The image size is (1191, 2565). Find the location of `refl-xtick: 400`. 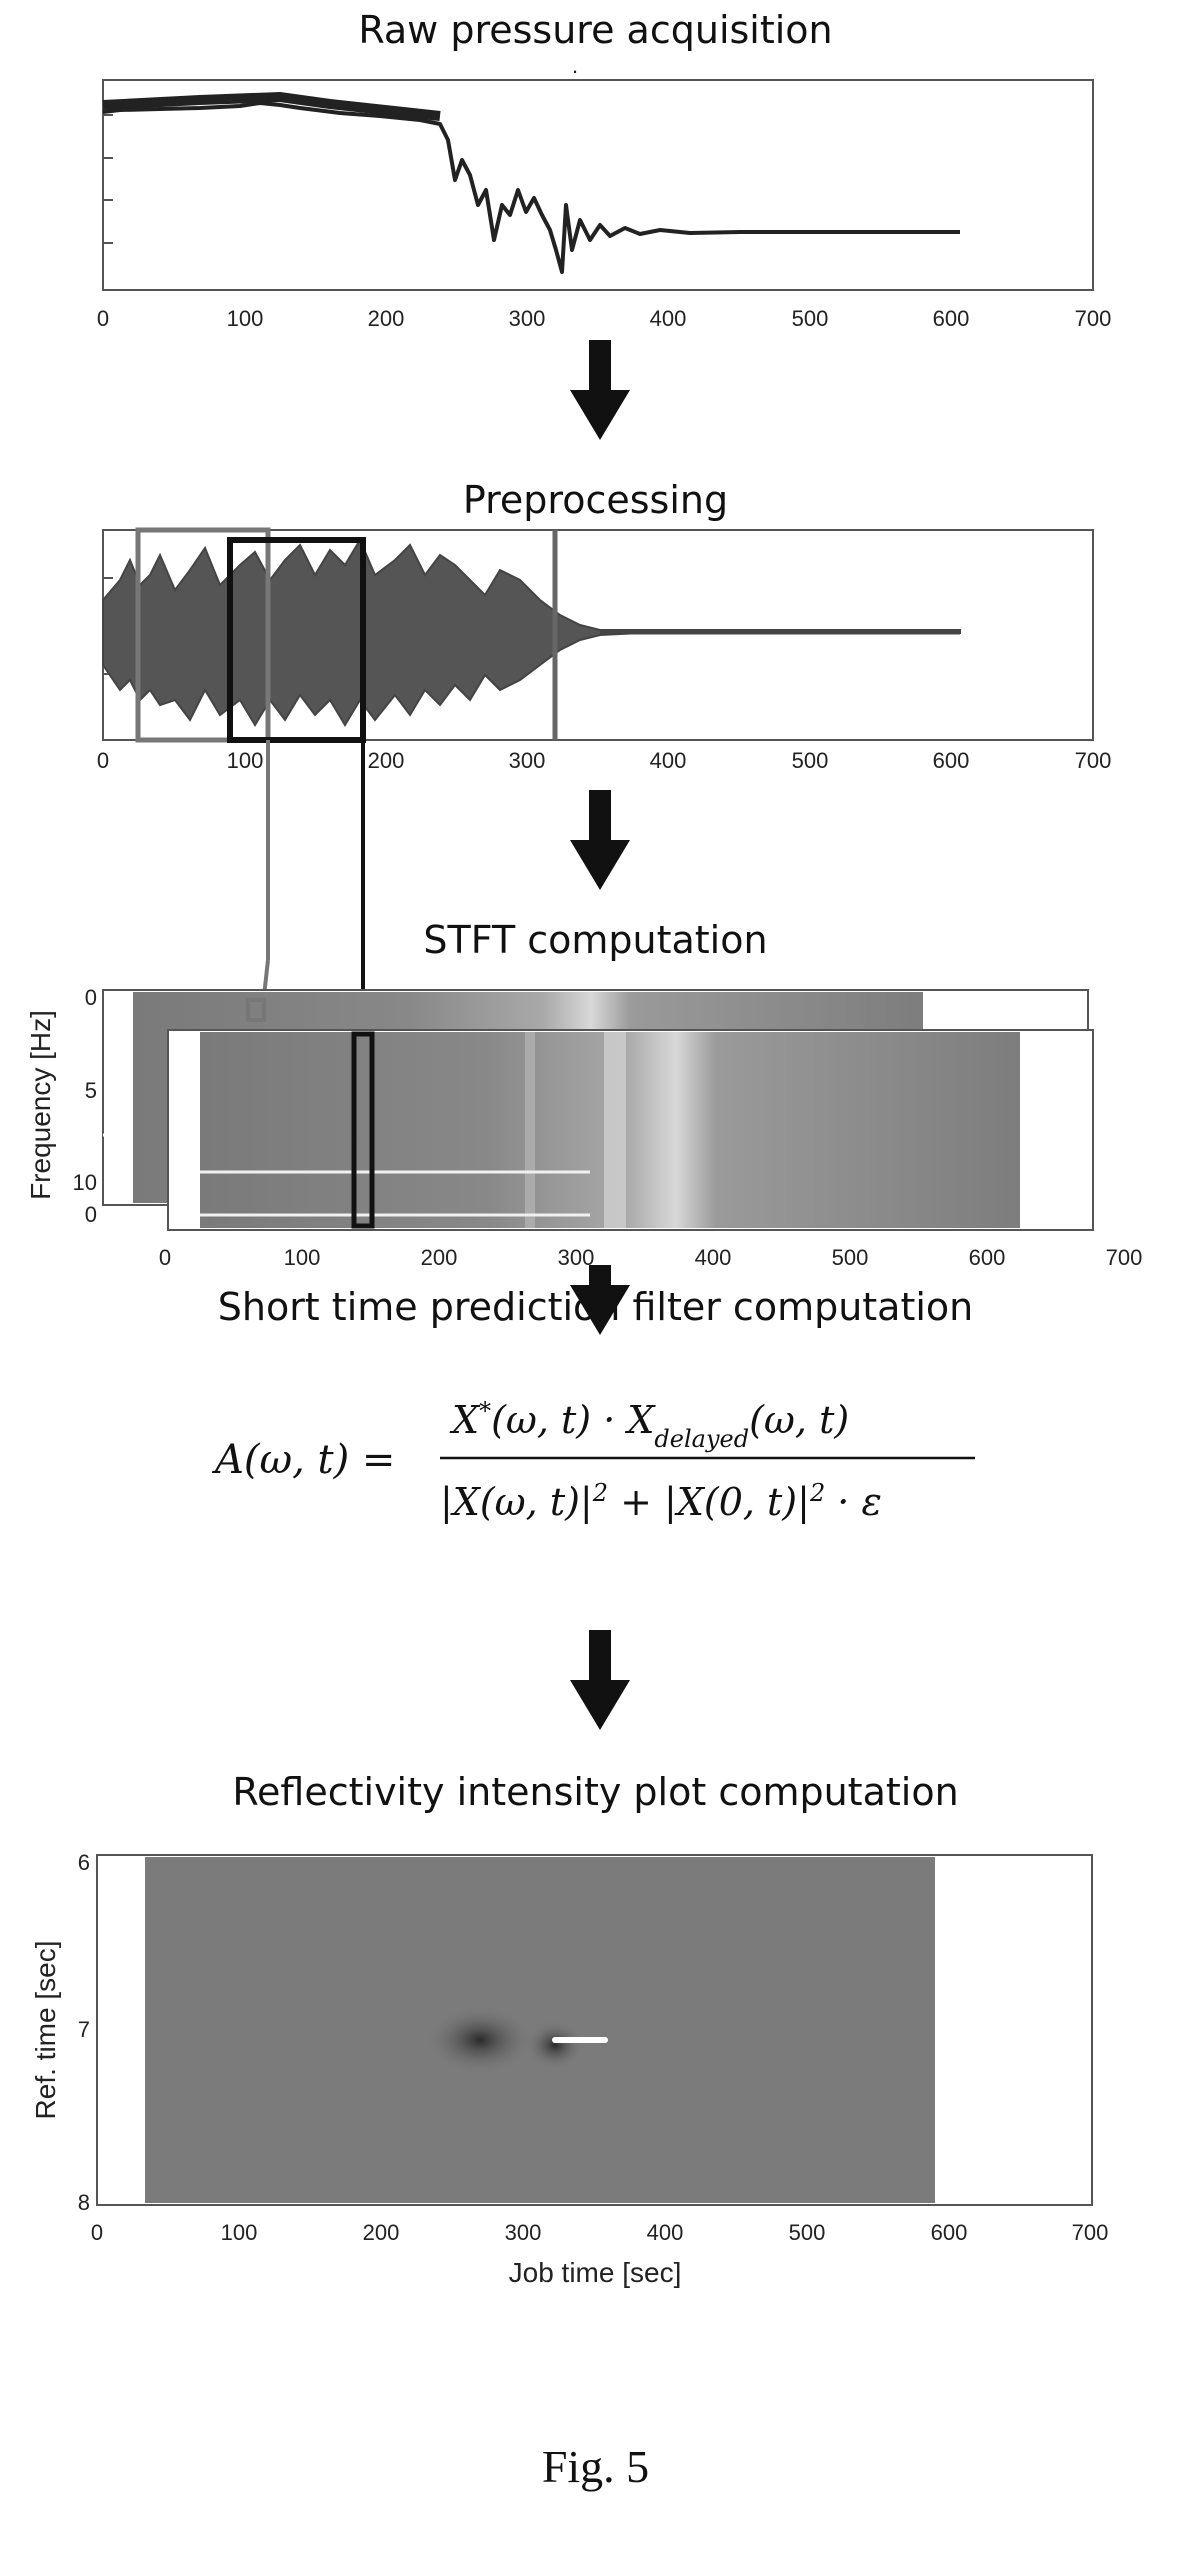

refl-xtick: 400 is located at coordinates (665, 2232).